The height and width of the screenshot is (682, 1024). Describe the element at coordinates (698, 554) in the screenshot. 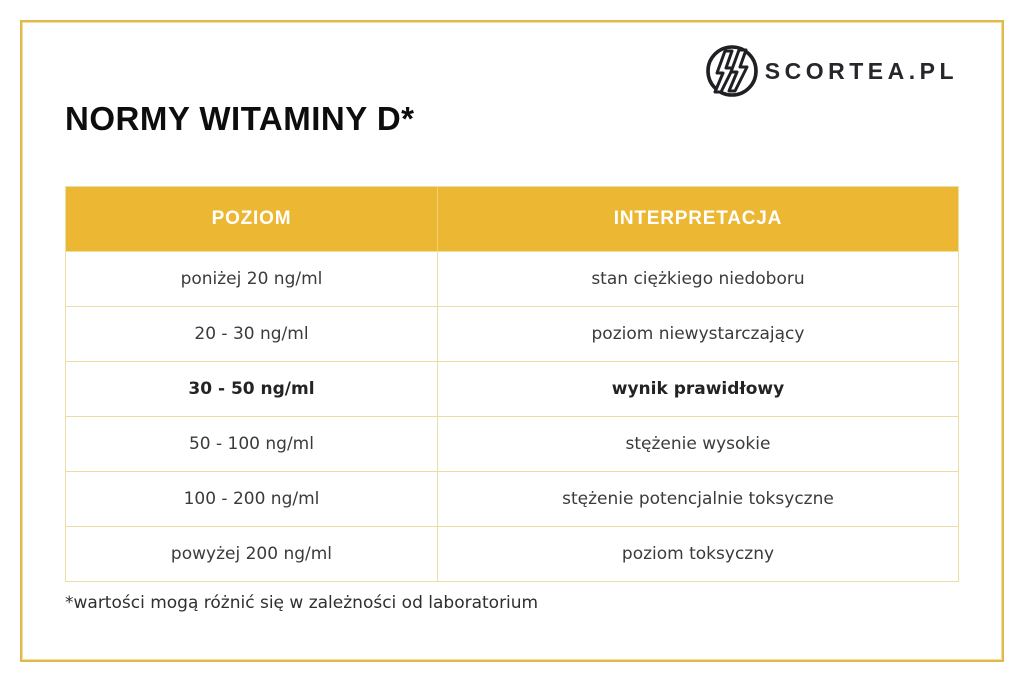

I see `interpretation-cell: poziom toksyczny` at that location.